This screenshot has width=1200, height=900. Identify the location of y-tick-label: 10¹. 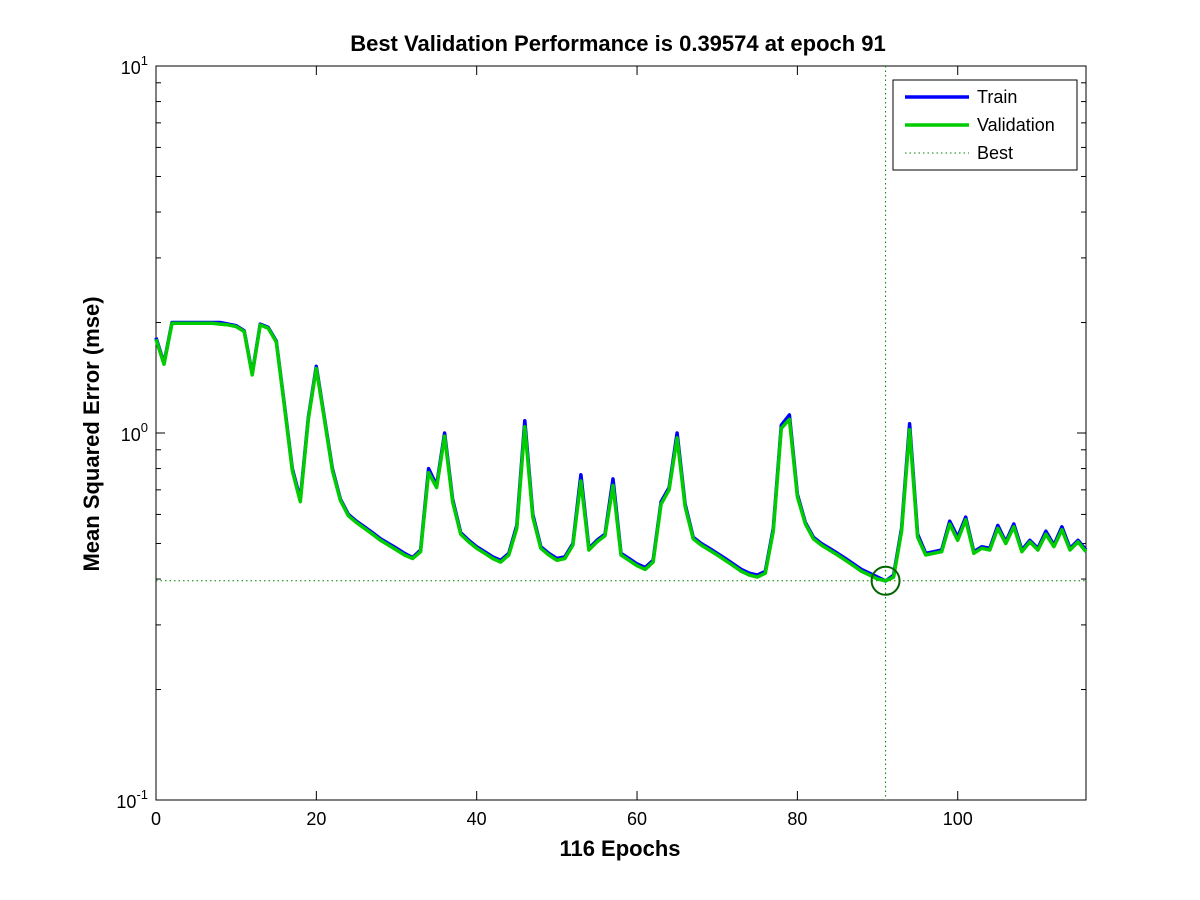
(134, 65).